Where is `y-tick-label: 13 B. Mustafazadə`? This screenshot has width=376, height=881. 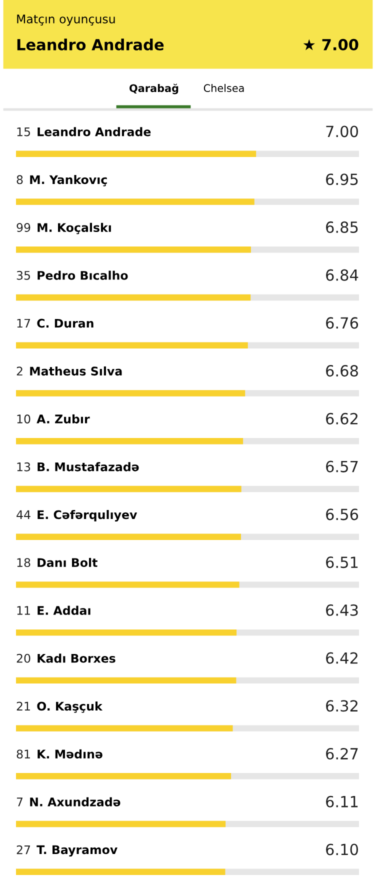 y-tick-label: 13 B. Mustafazadə is located at coordinates (78, 467).